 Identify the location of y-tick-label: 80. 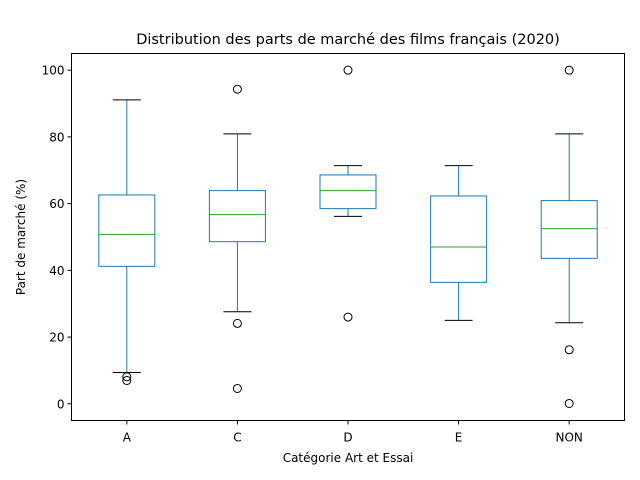
(56, 137).